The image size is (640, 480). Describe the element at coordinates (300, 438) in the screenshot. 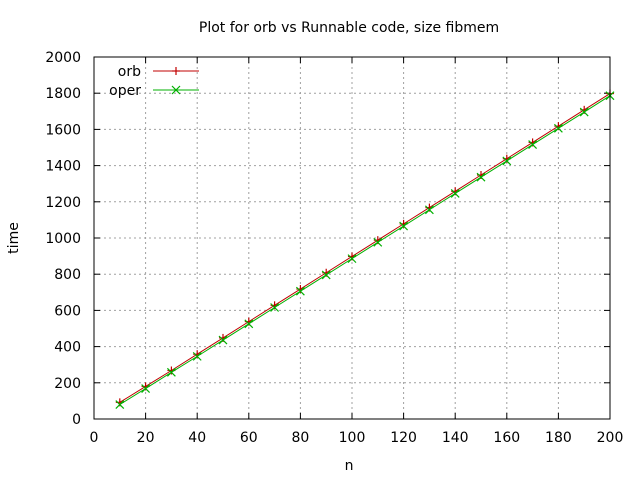

I see `x-tick-label: 80` at that location.